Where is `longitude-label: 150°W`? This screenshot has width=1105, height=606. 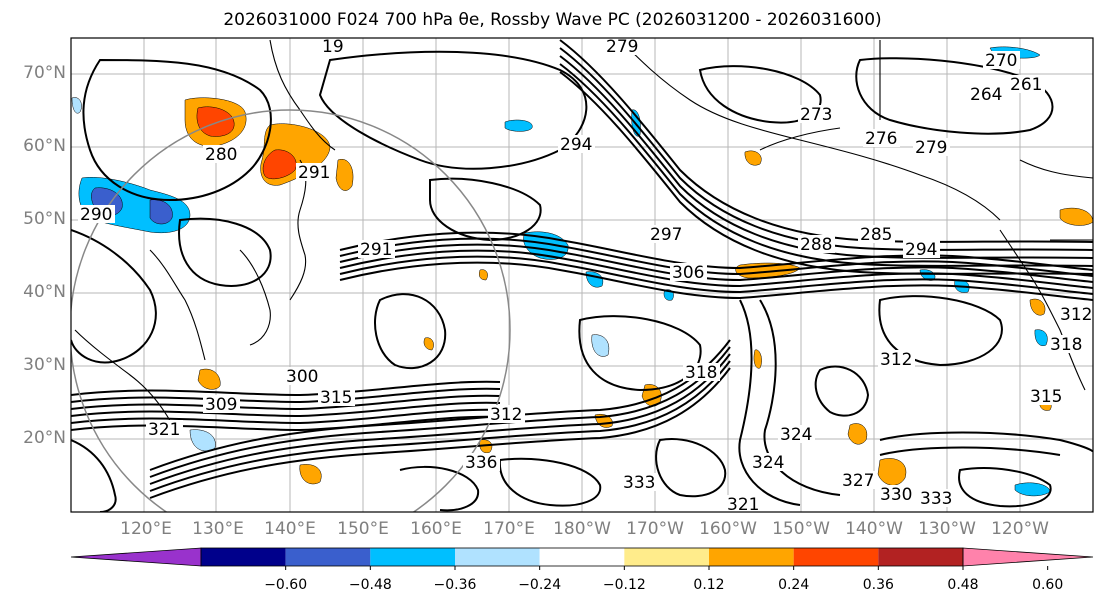 longitude-label: 150°W is located at coordinates (801, 529).